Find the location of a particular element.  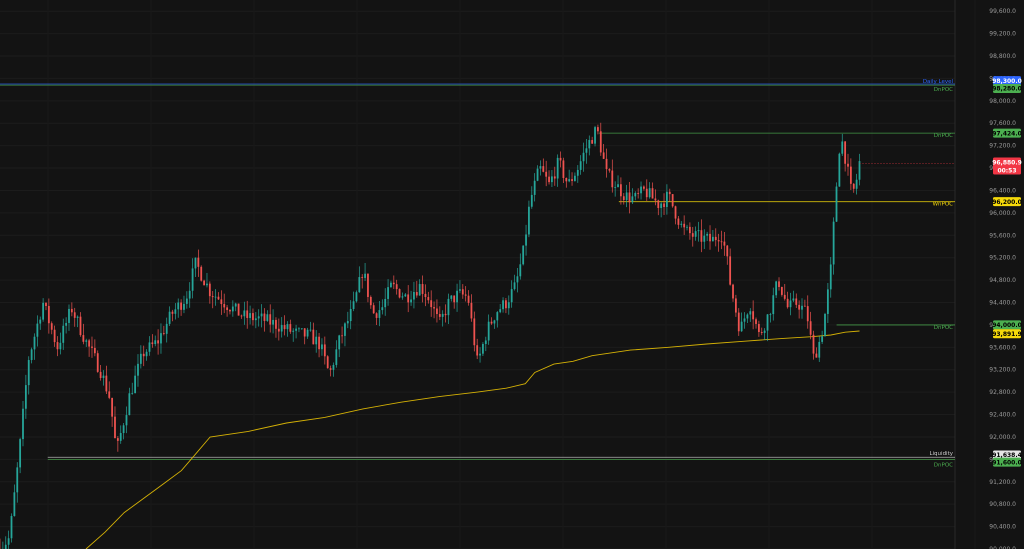

level-price-tag: 98,300.0 is located at coordinates (1007, 81).